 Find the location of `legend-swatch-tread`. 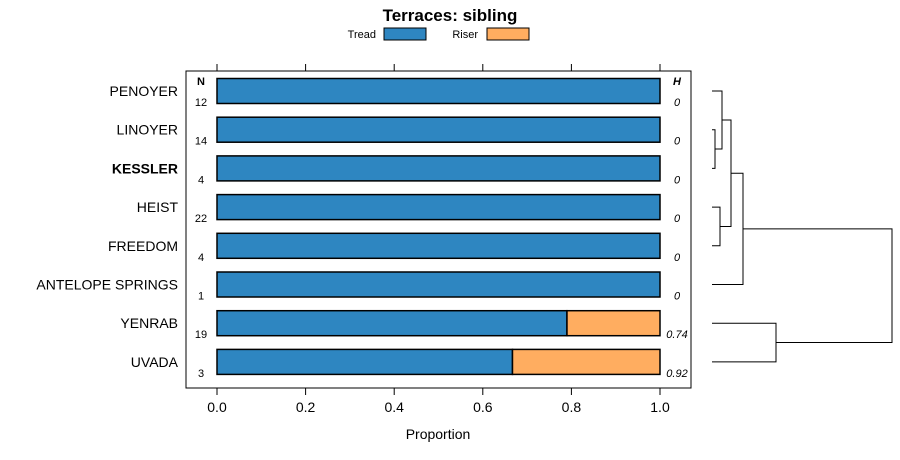

legend-swatch-tread is located at coordinates (405, 34).